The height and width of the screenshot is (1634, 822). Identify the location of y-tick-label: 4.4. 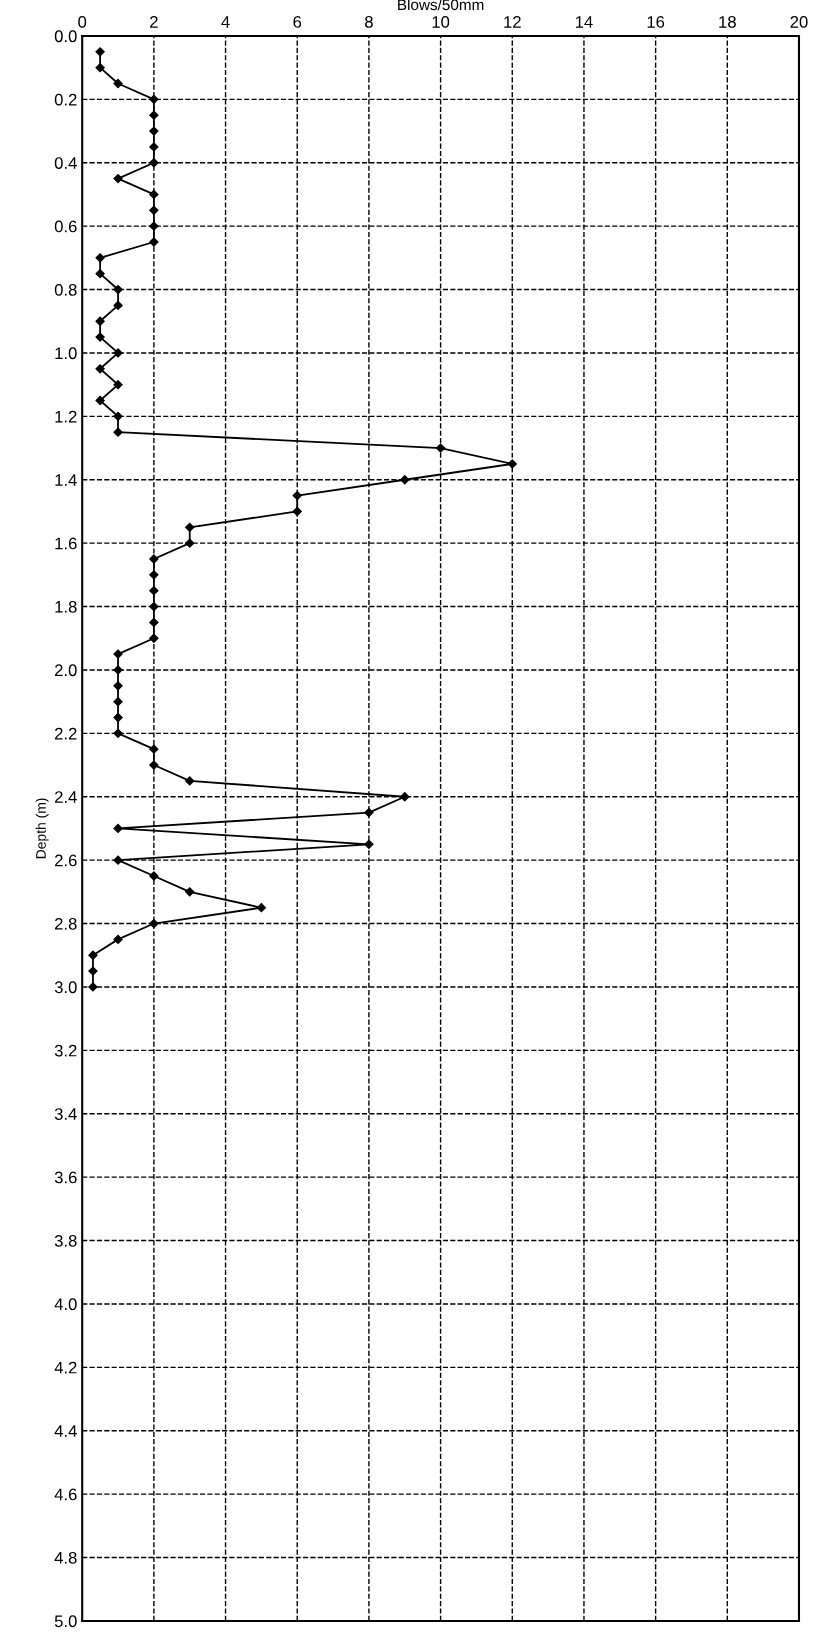
(65, 1431).